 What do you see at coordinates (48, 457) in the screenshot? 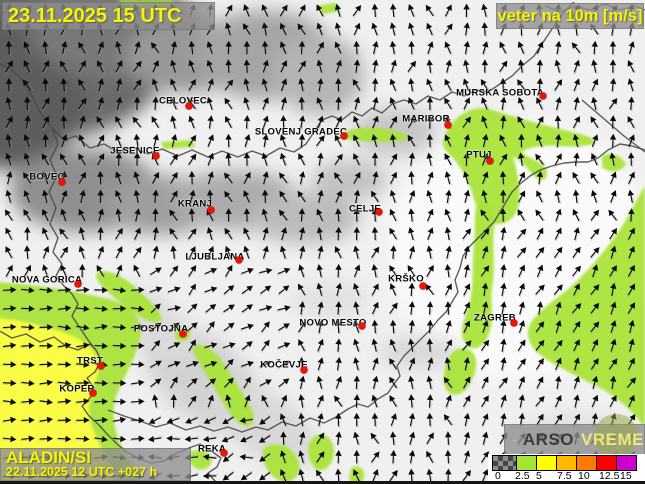
I see `model-name: ALADIN/SI` at bounding box center [48, 457].